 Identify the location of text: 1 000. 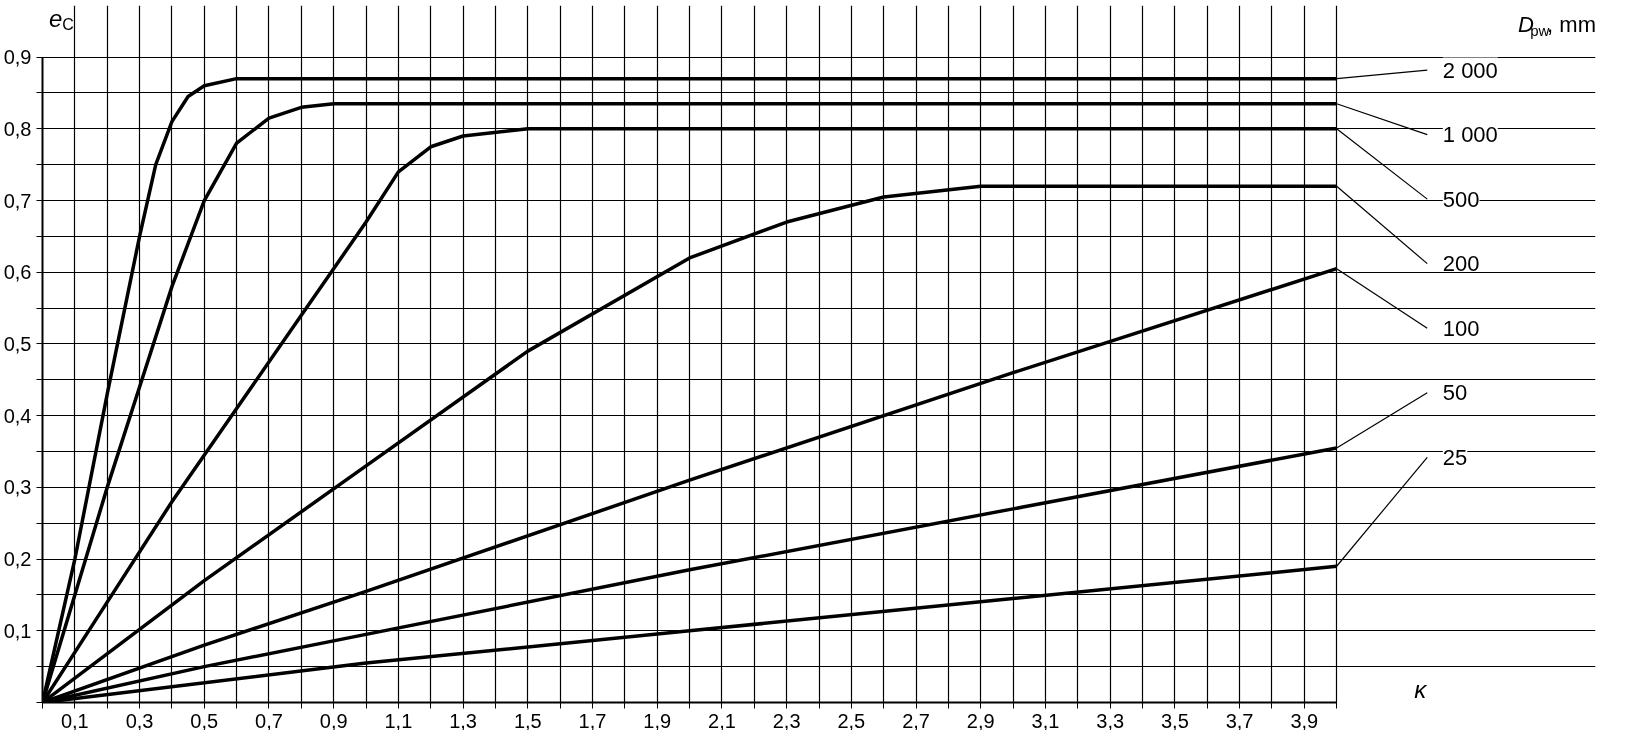
(1470, 135).